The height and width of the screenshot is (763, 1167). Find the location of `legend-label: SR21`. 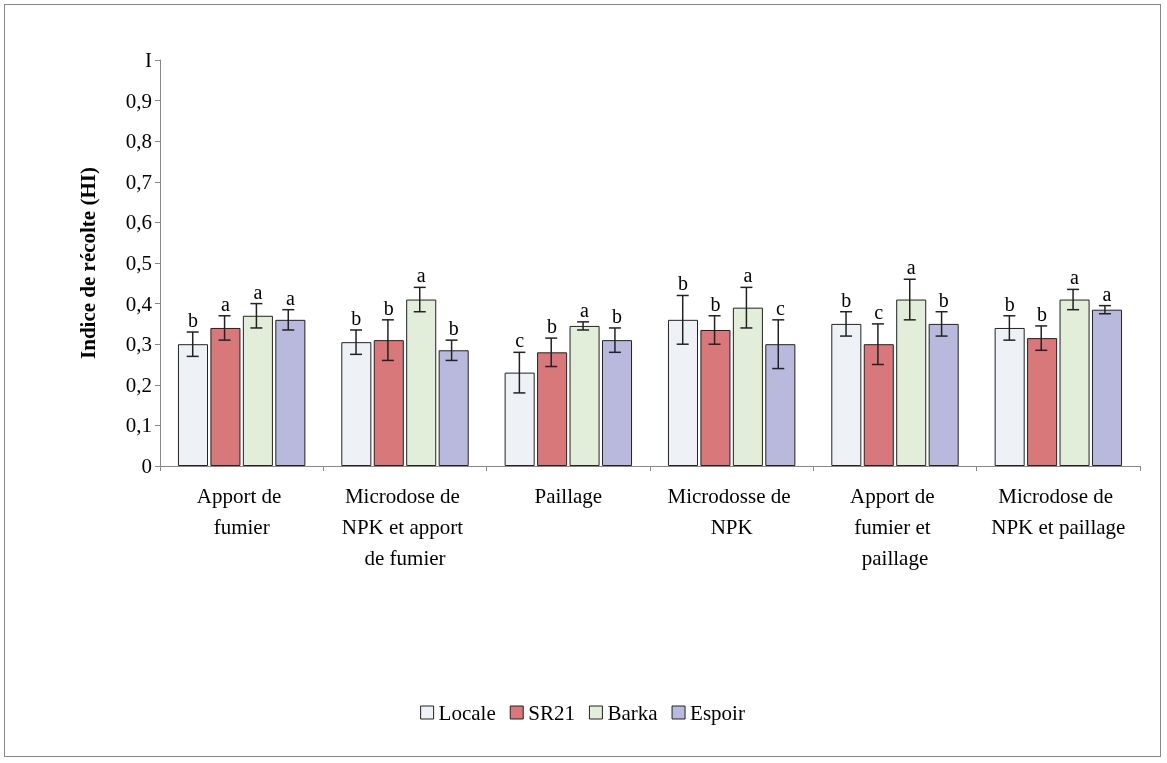

legend-label: SR21 is located at coordinates (551, 712).